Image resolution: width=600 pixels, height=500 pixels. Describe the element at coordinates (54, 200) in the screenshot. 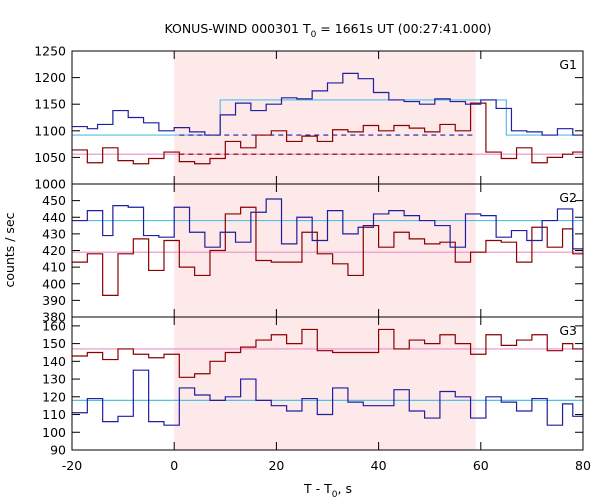

I see `y-tick-label: 450` at that location.